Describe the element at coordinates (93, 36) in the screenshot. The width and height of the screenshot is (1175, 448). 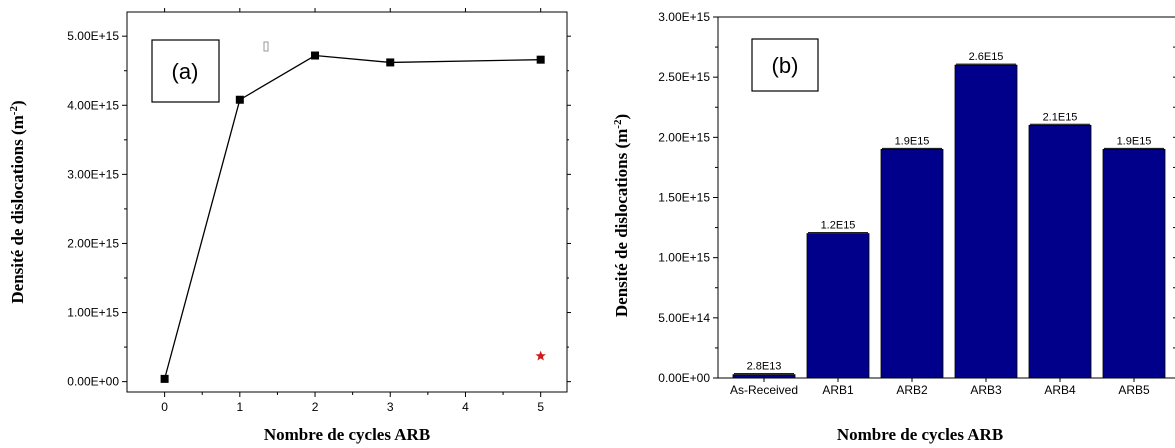
I see `chart-a-y-tick-label: 5.00E+15` at that location.